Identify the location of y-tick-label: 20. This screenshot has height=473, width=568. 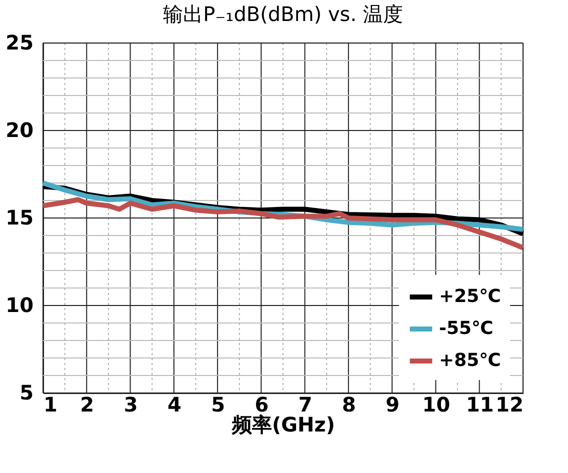
(20, 130).